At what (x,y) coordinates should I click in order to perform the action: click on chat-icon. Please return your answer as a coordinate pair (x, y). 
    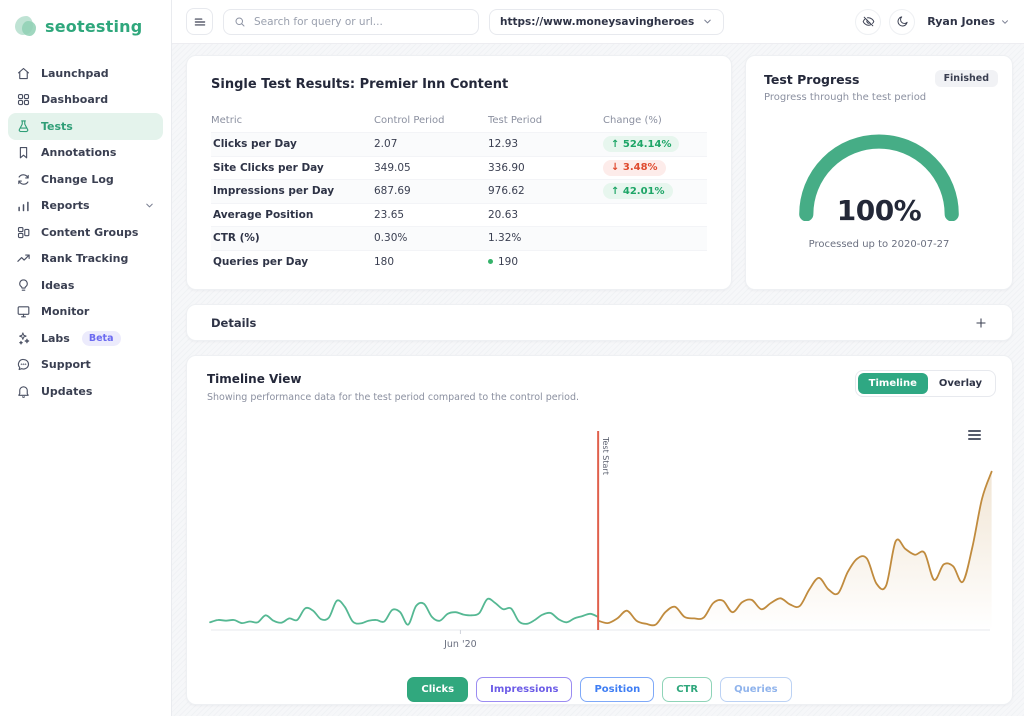
    Looking at the image, I should click on (23, 365).